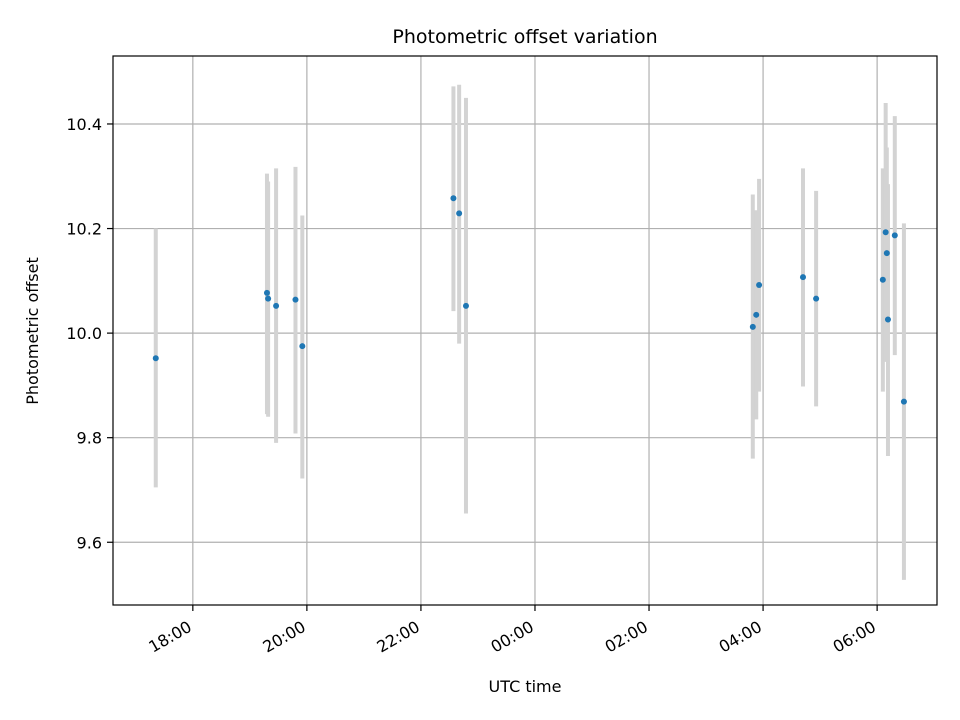  I want to click on y-axis-ticks: 9.6 9.8 10.0 10.2 10.4, so click(89, 333).